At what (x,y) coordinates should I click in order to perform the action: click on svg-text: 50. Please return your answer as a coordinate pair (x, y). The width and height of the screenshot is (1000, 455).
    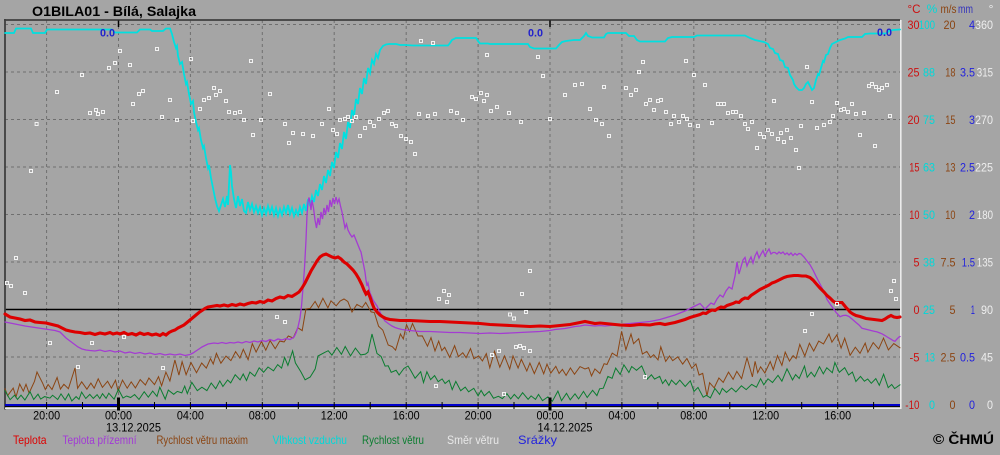
    Looking at the image, I should click on (929, 215).